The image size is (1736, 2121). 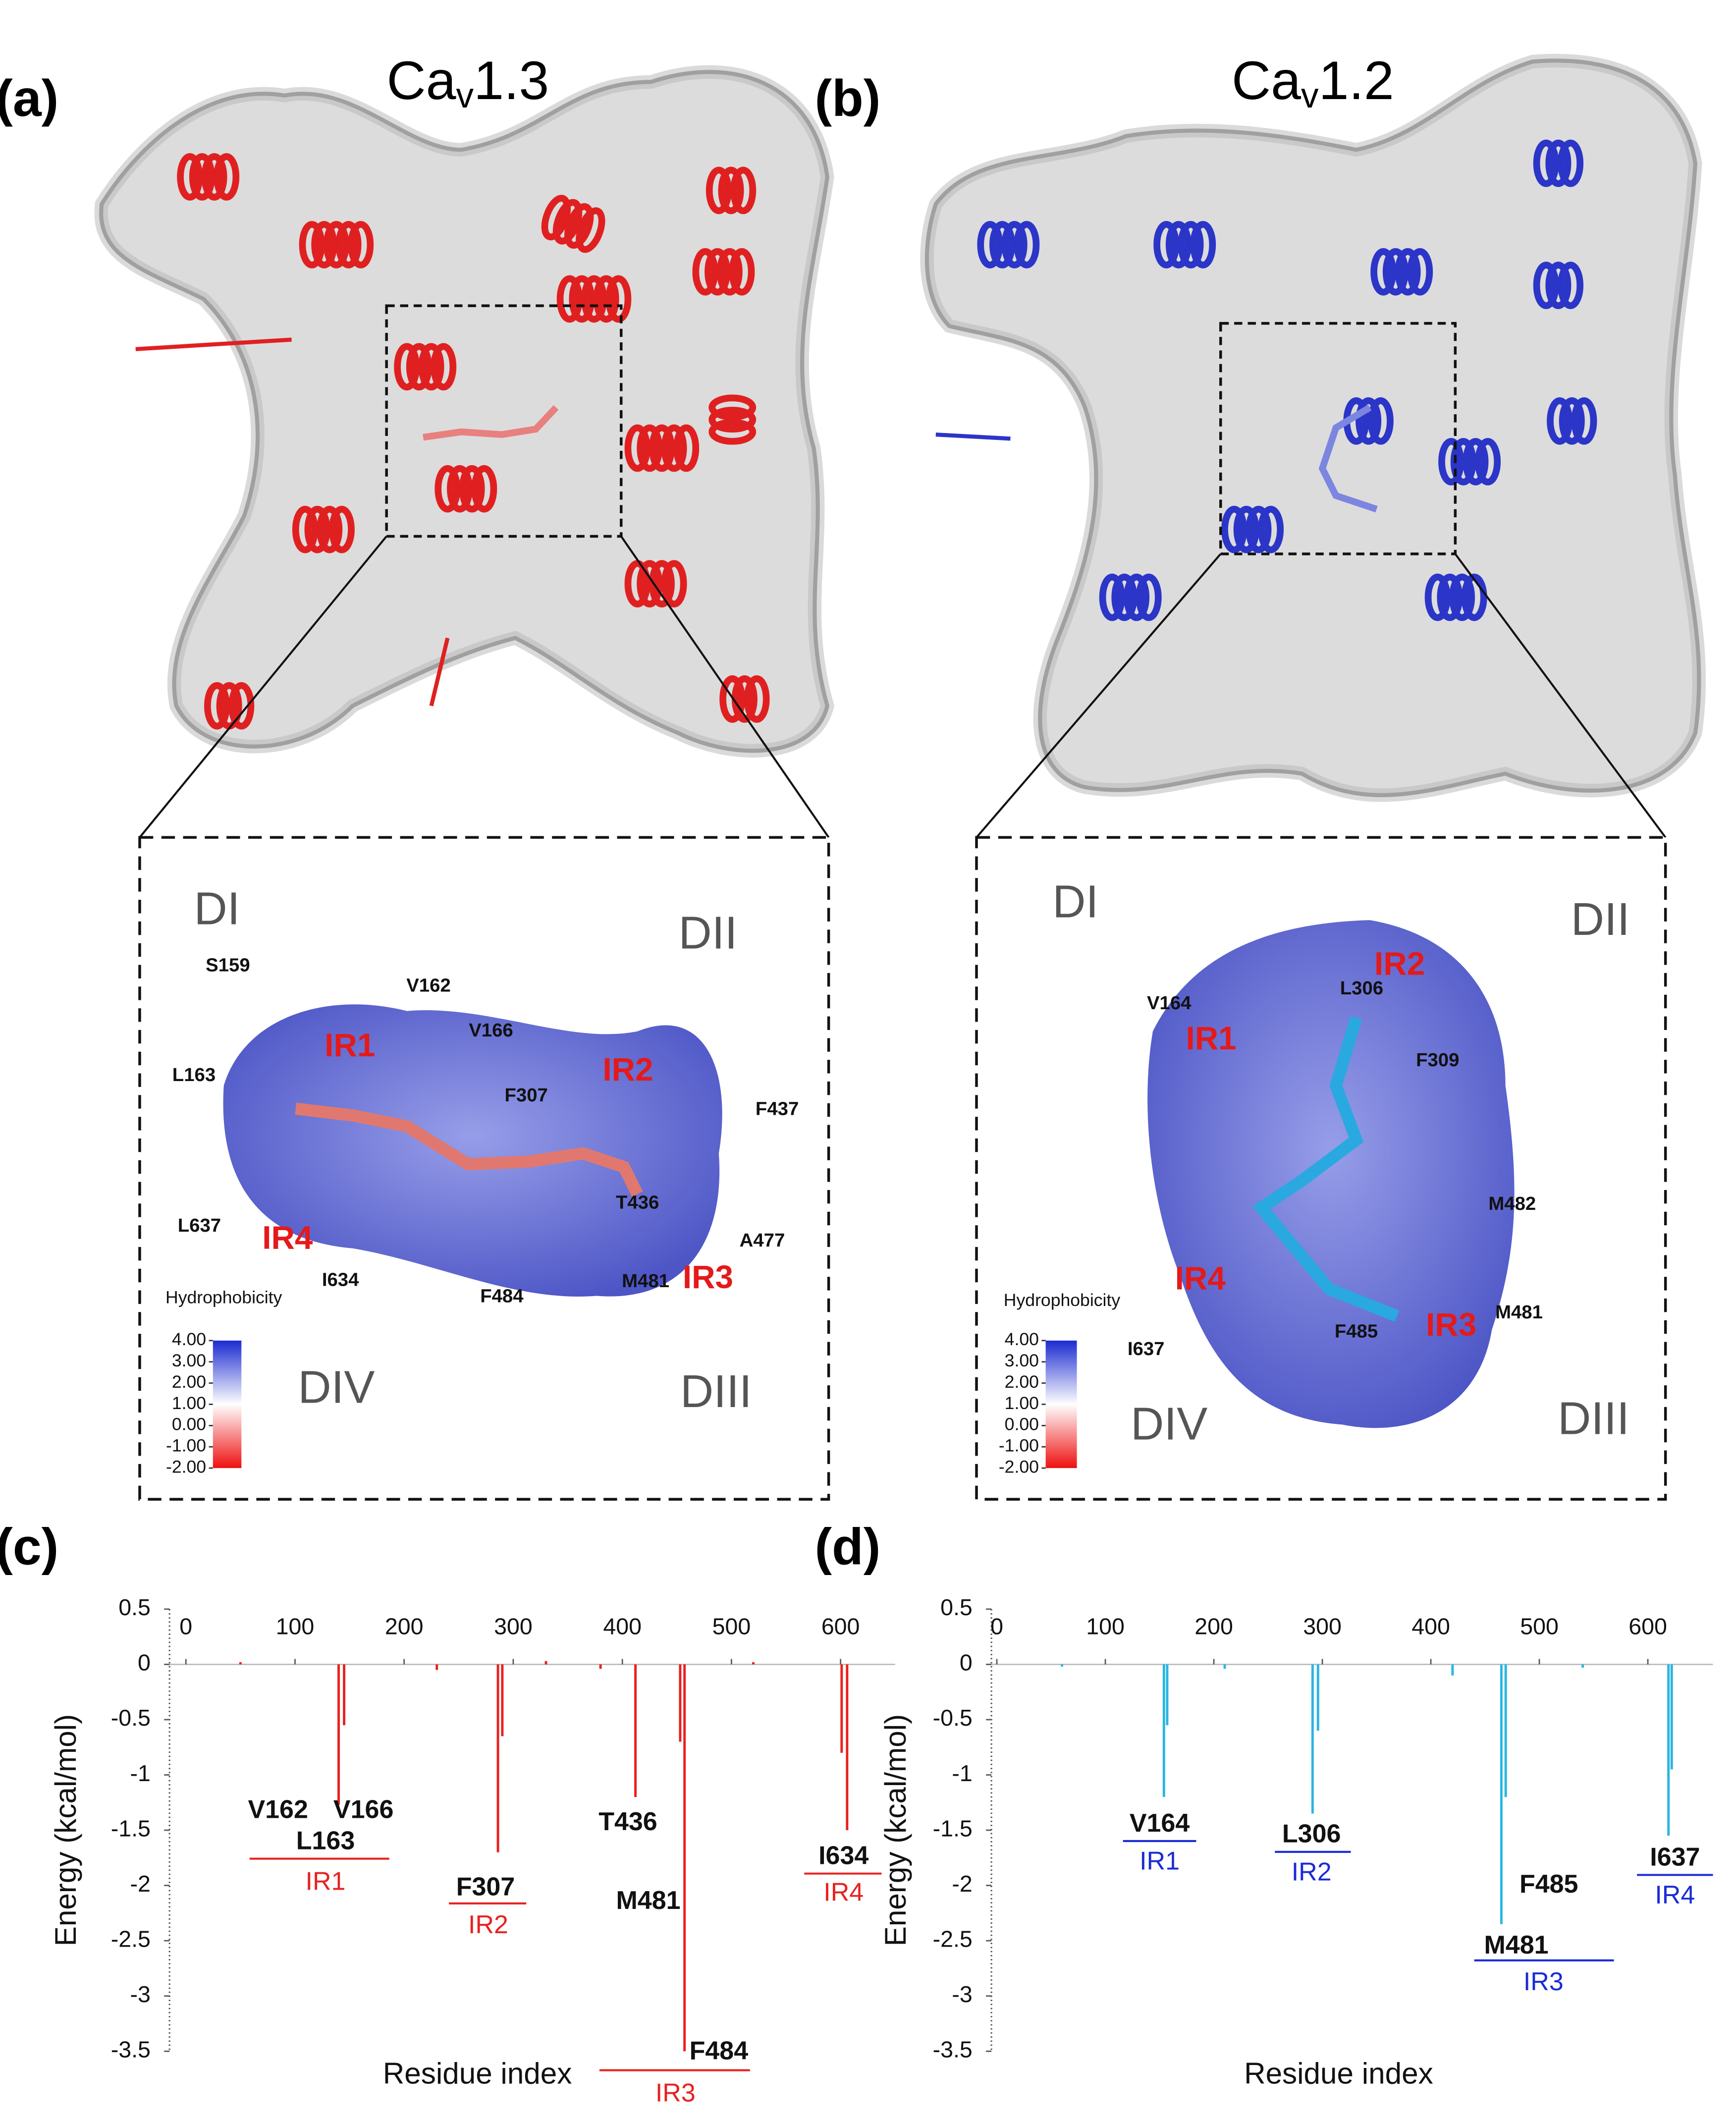 What do you see at coordinates (134, 1607) in the screenshot?
I see `y-tick-label: 0.5` at bounding box center [134, 1607].